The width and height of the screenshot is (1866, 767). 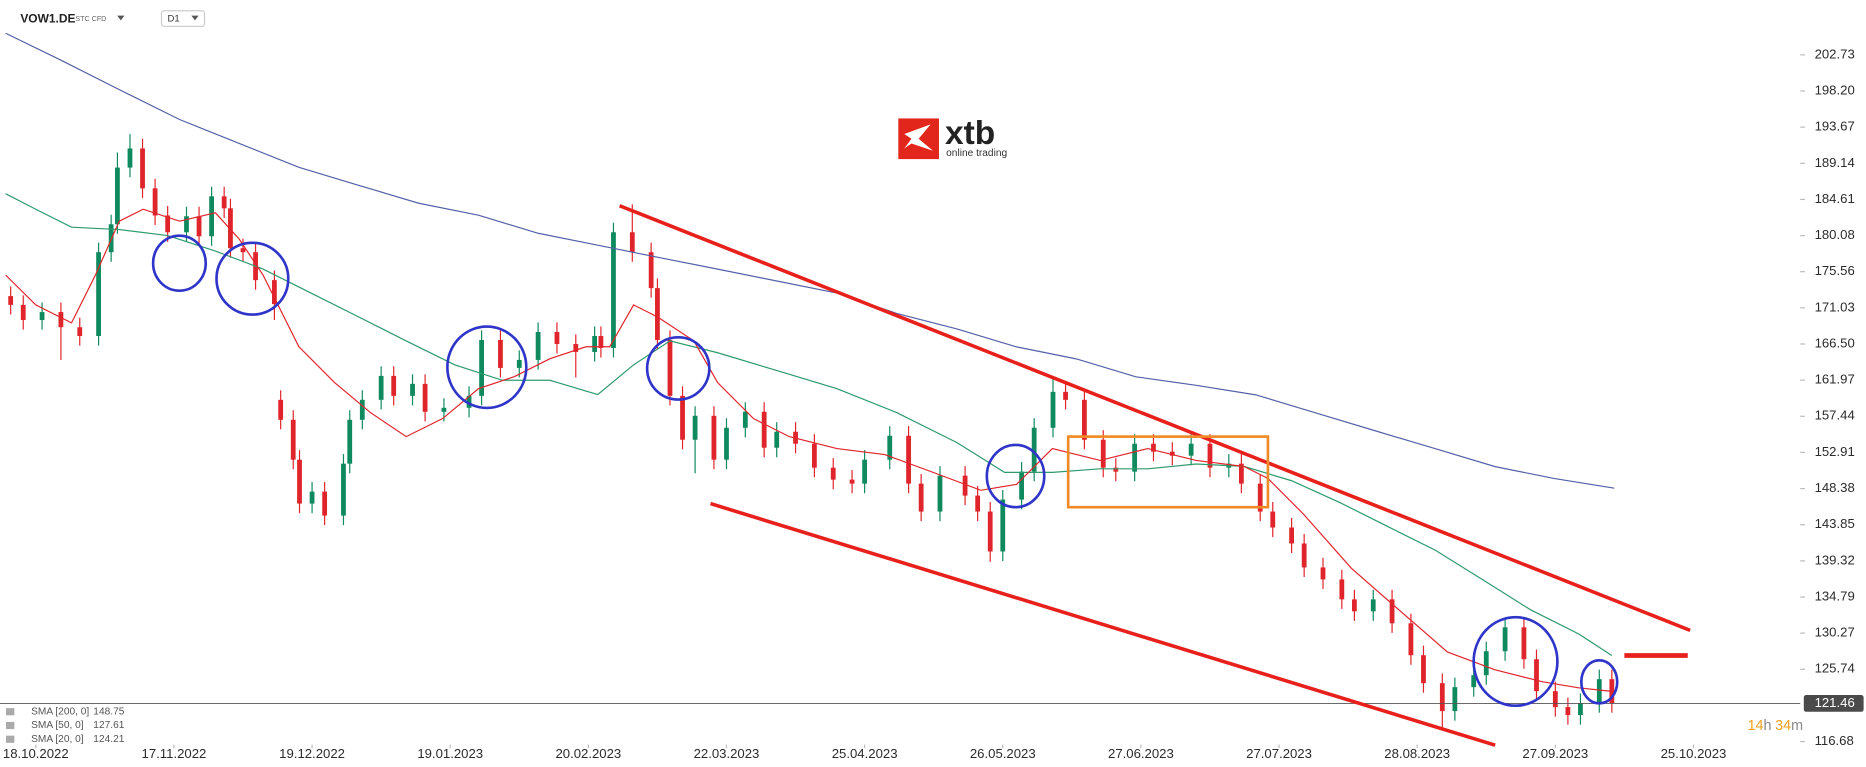 What do you see at coordinates (1835, 596) in the screenshot?
I see `y-tick-label: 134.79` at bounding box center [1835, 596].